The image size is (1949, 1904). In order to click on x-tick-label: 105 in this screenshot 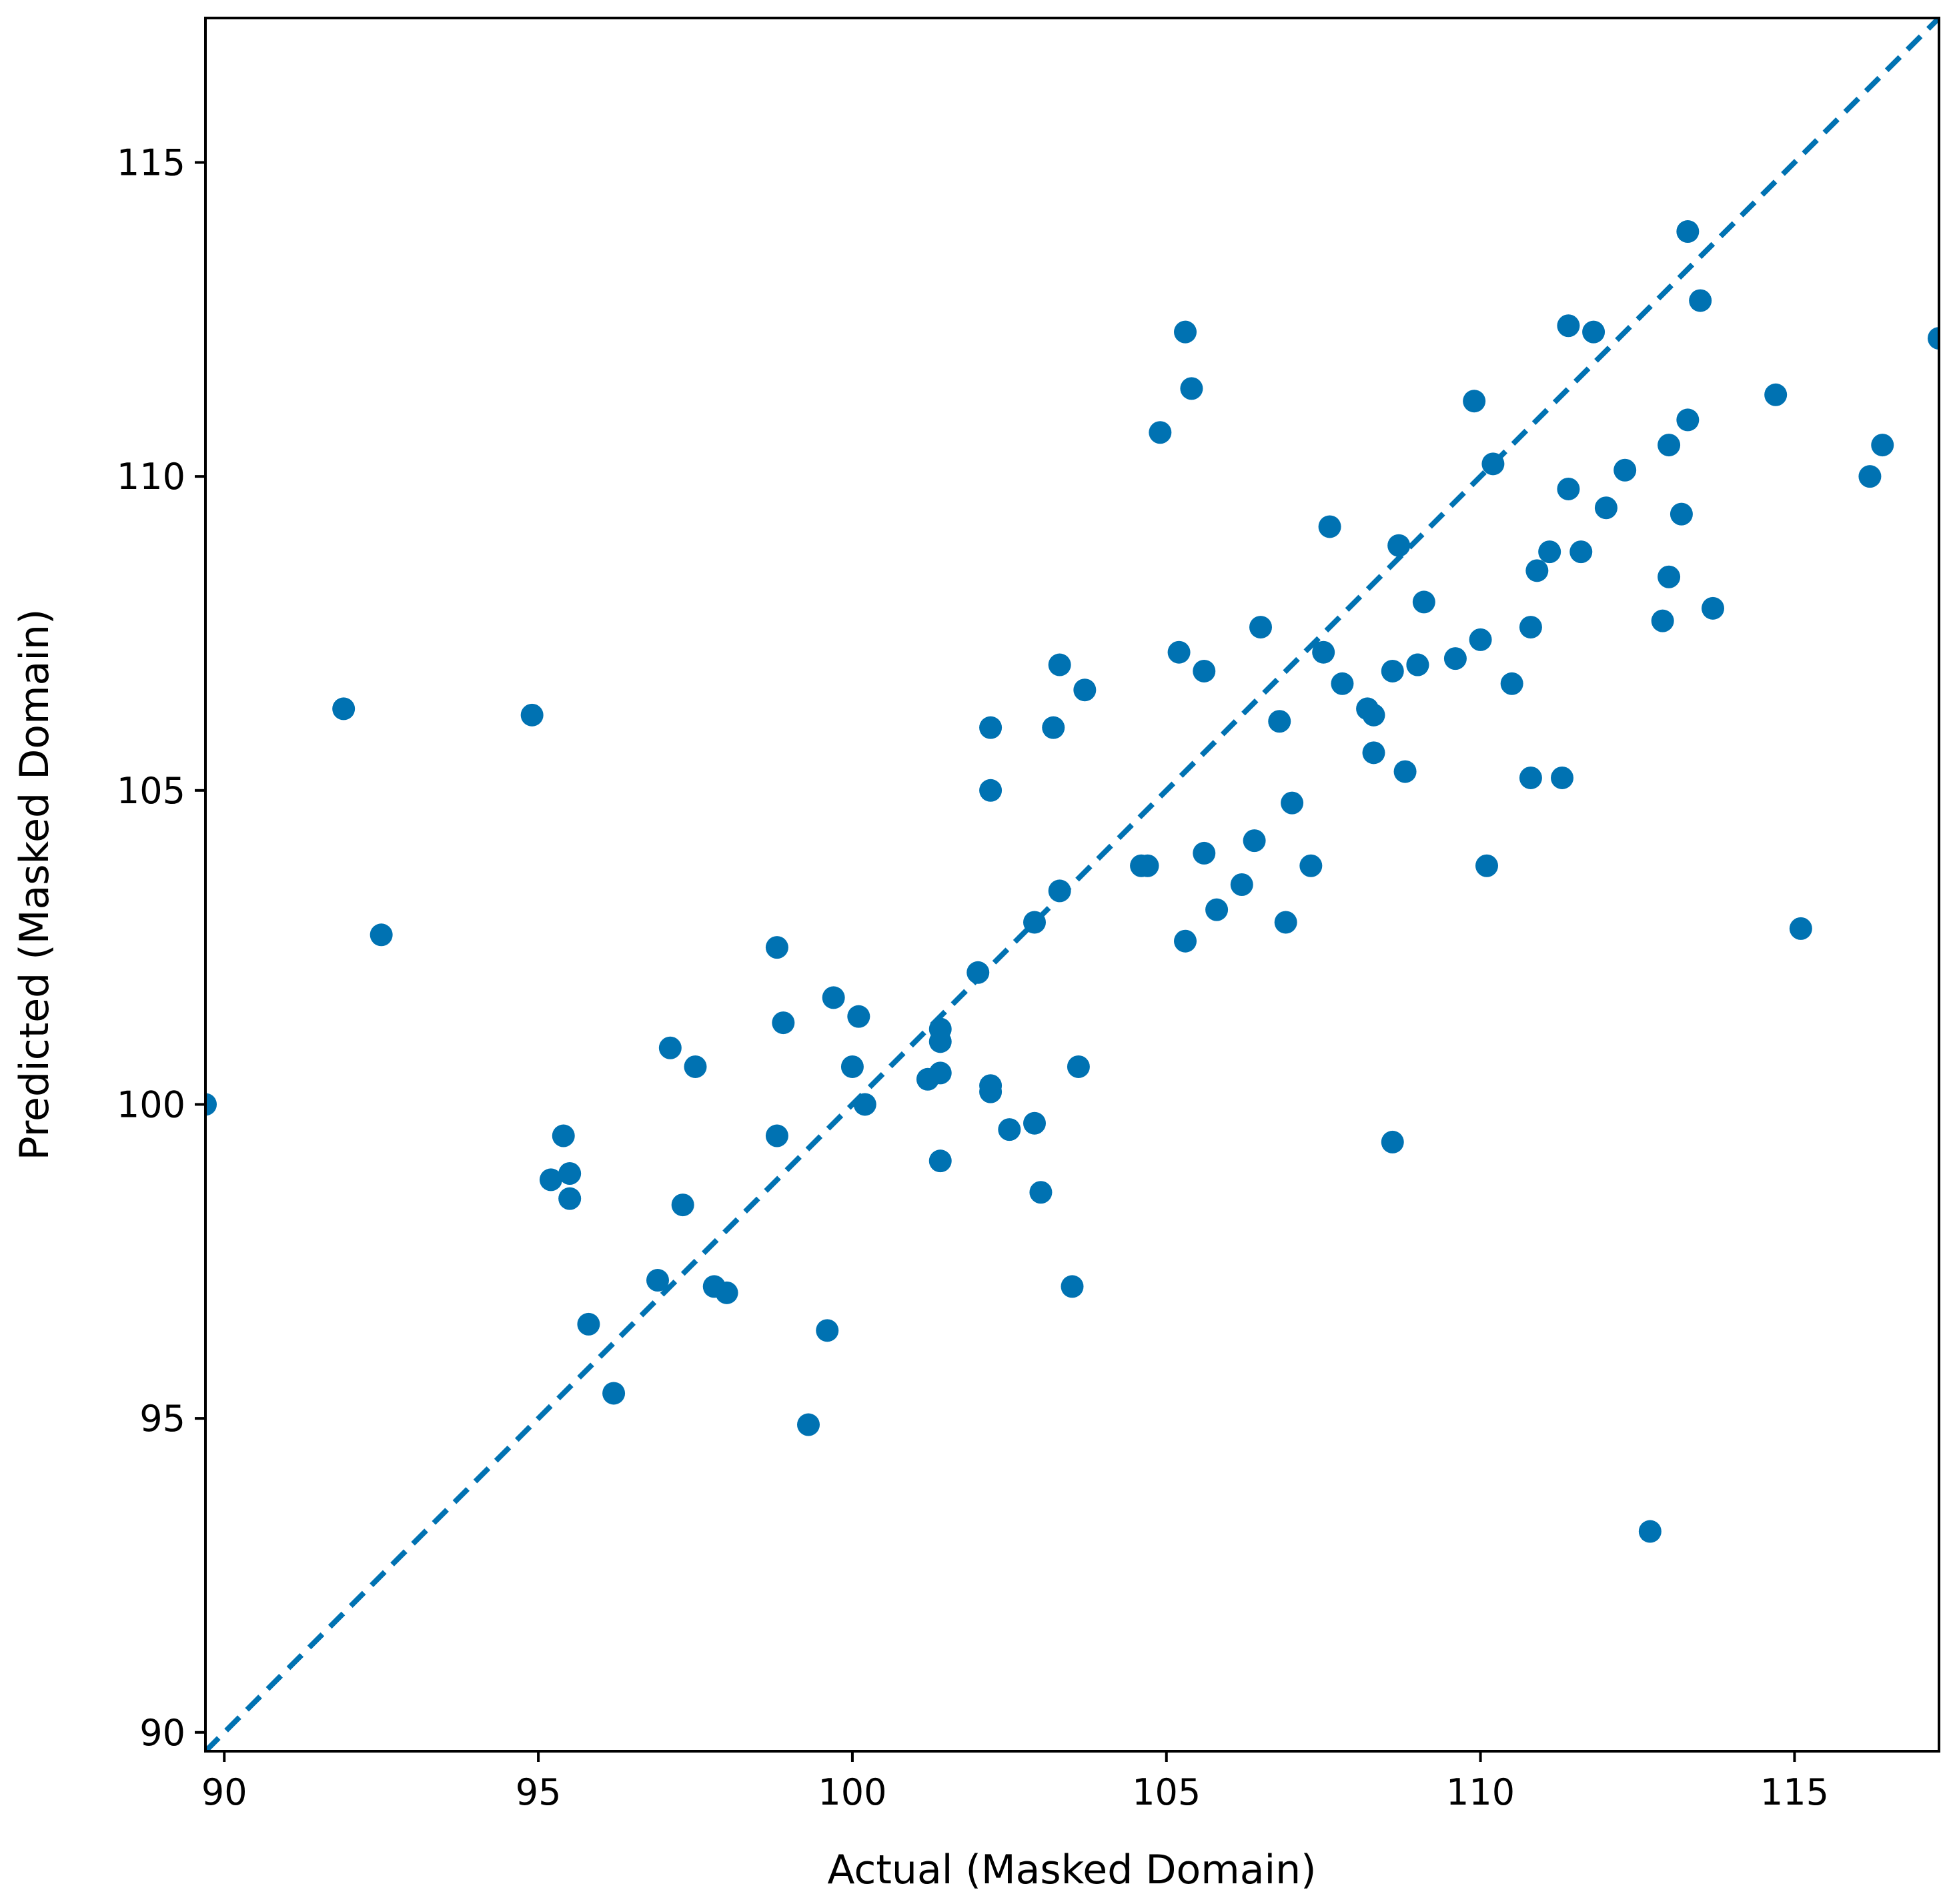, I will do `click(1166, 1792)`.